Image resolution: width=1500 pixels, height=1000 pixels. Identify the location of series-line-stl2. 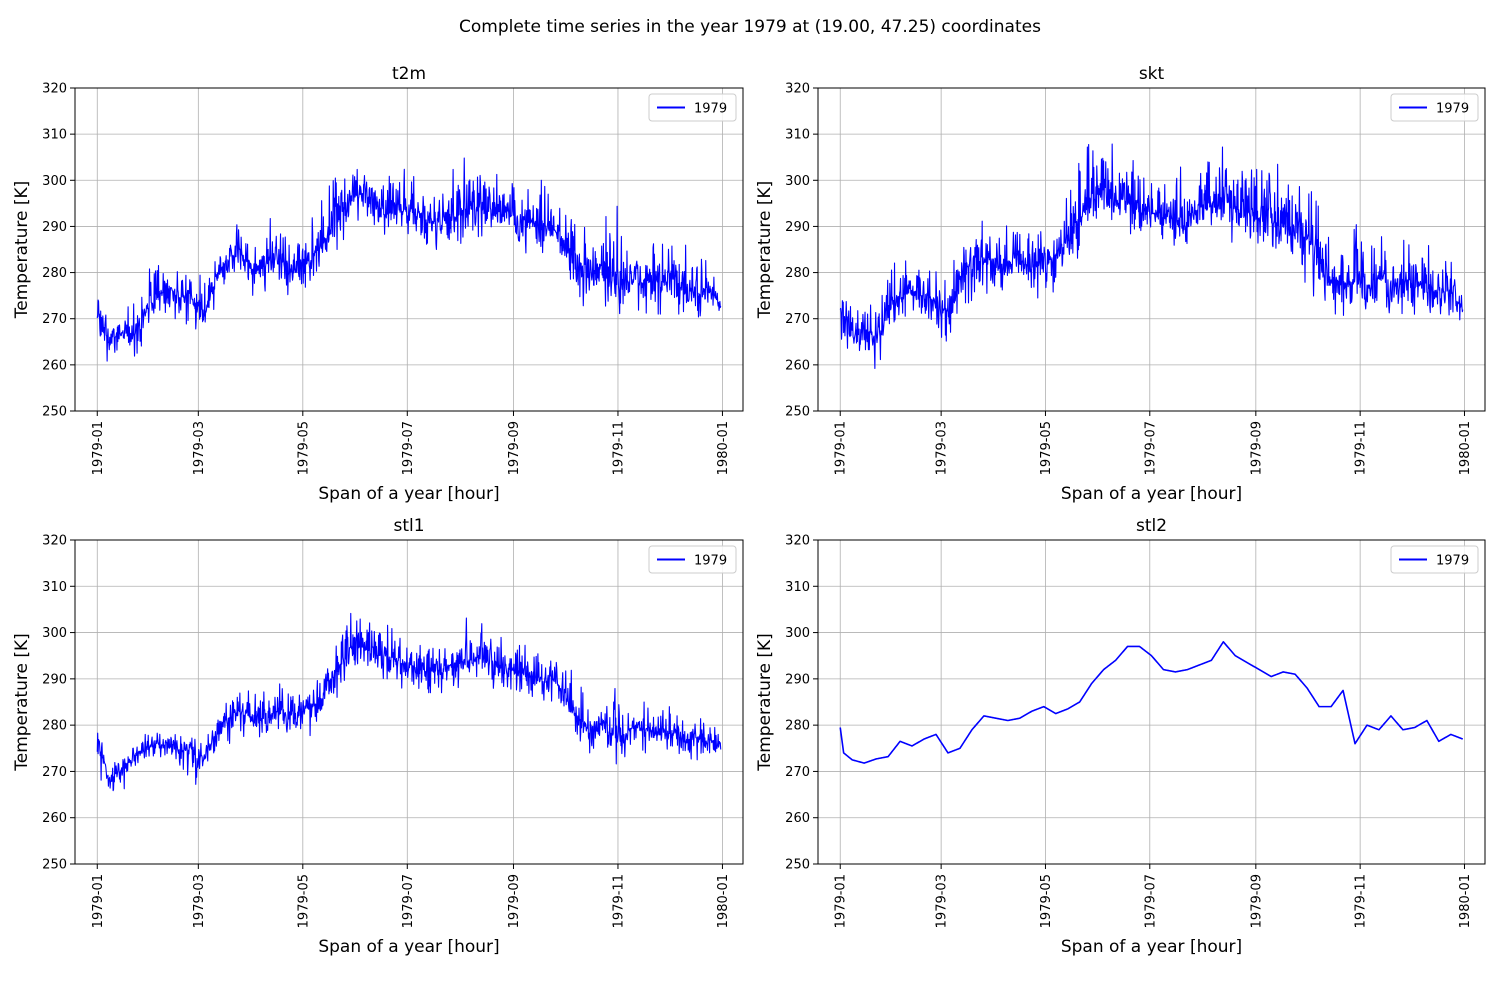
(1151, 702).